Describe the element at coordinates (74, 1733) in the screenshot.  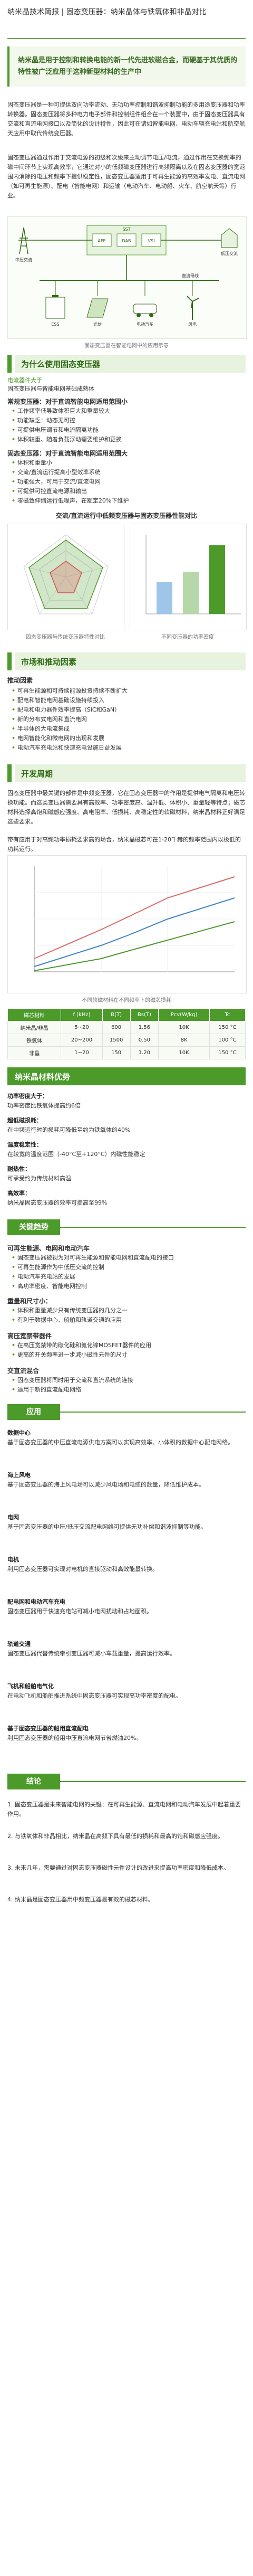
I see `application-item: 基于固态变压器的船用直流配电 利用固态变压器的船用中压直流电网节省燃油20%。` at that location.